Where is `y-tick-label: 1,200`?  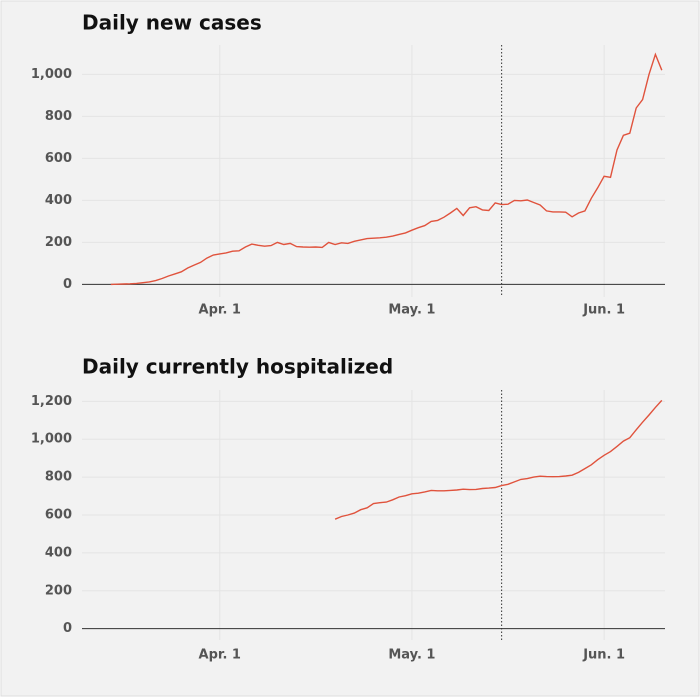 y-tick-label: 1,200 is located at coordinates (51, 401).